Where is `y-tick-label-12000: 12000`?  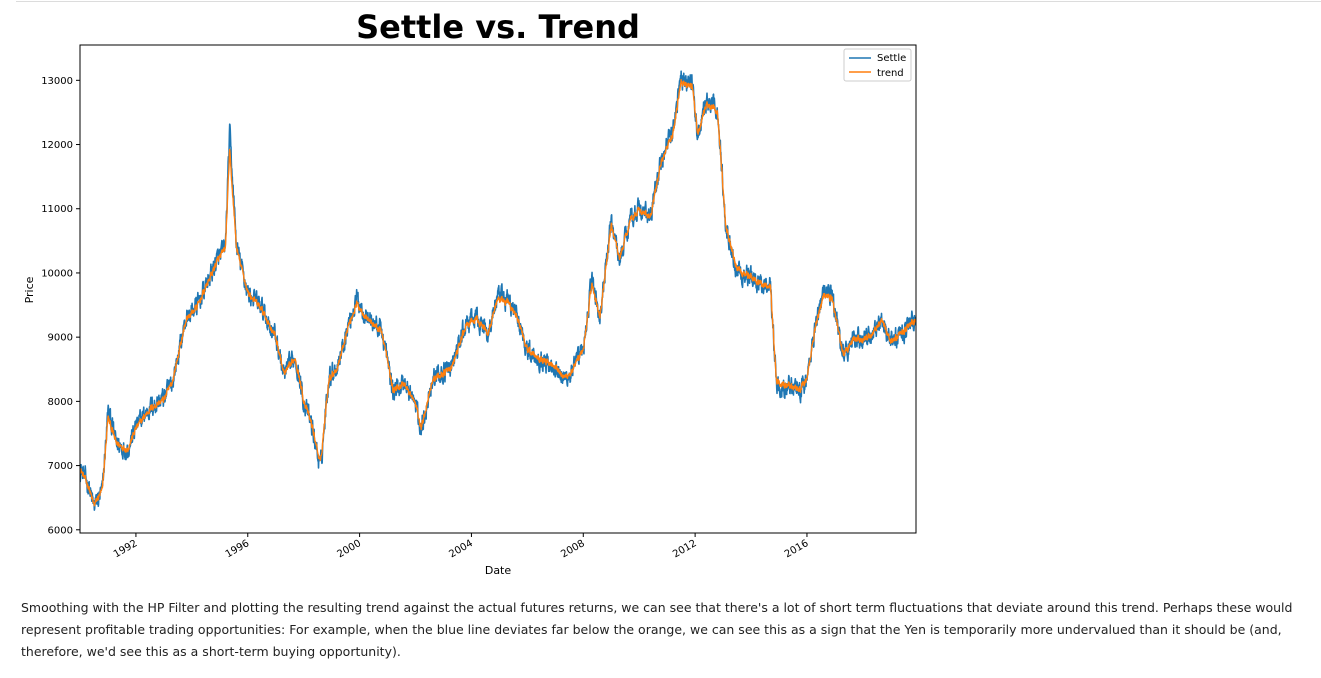 y-tick-label-12000: 12000 is located at coordinates (57, 145).